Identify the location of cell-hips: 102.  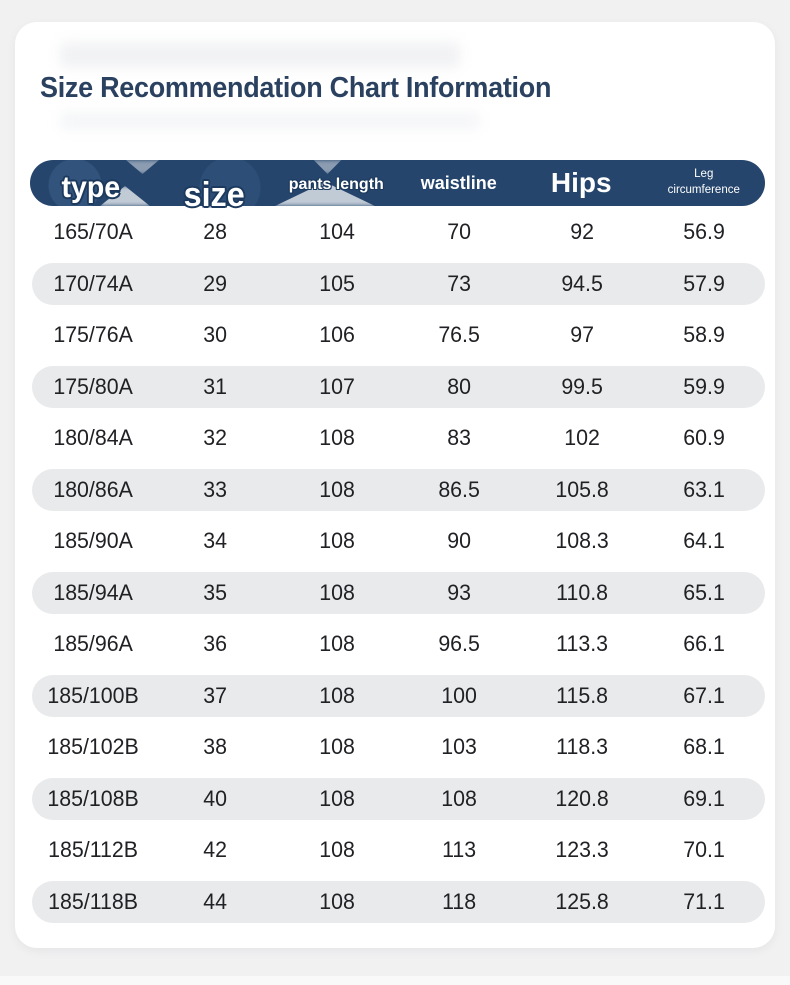
(581, 437).